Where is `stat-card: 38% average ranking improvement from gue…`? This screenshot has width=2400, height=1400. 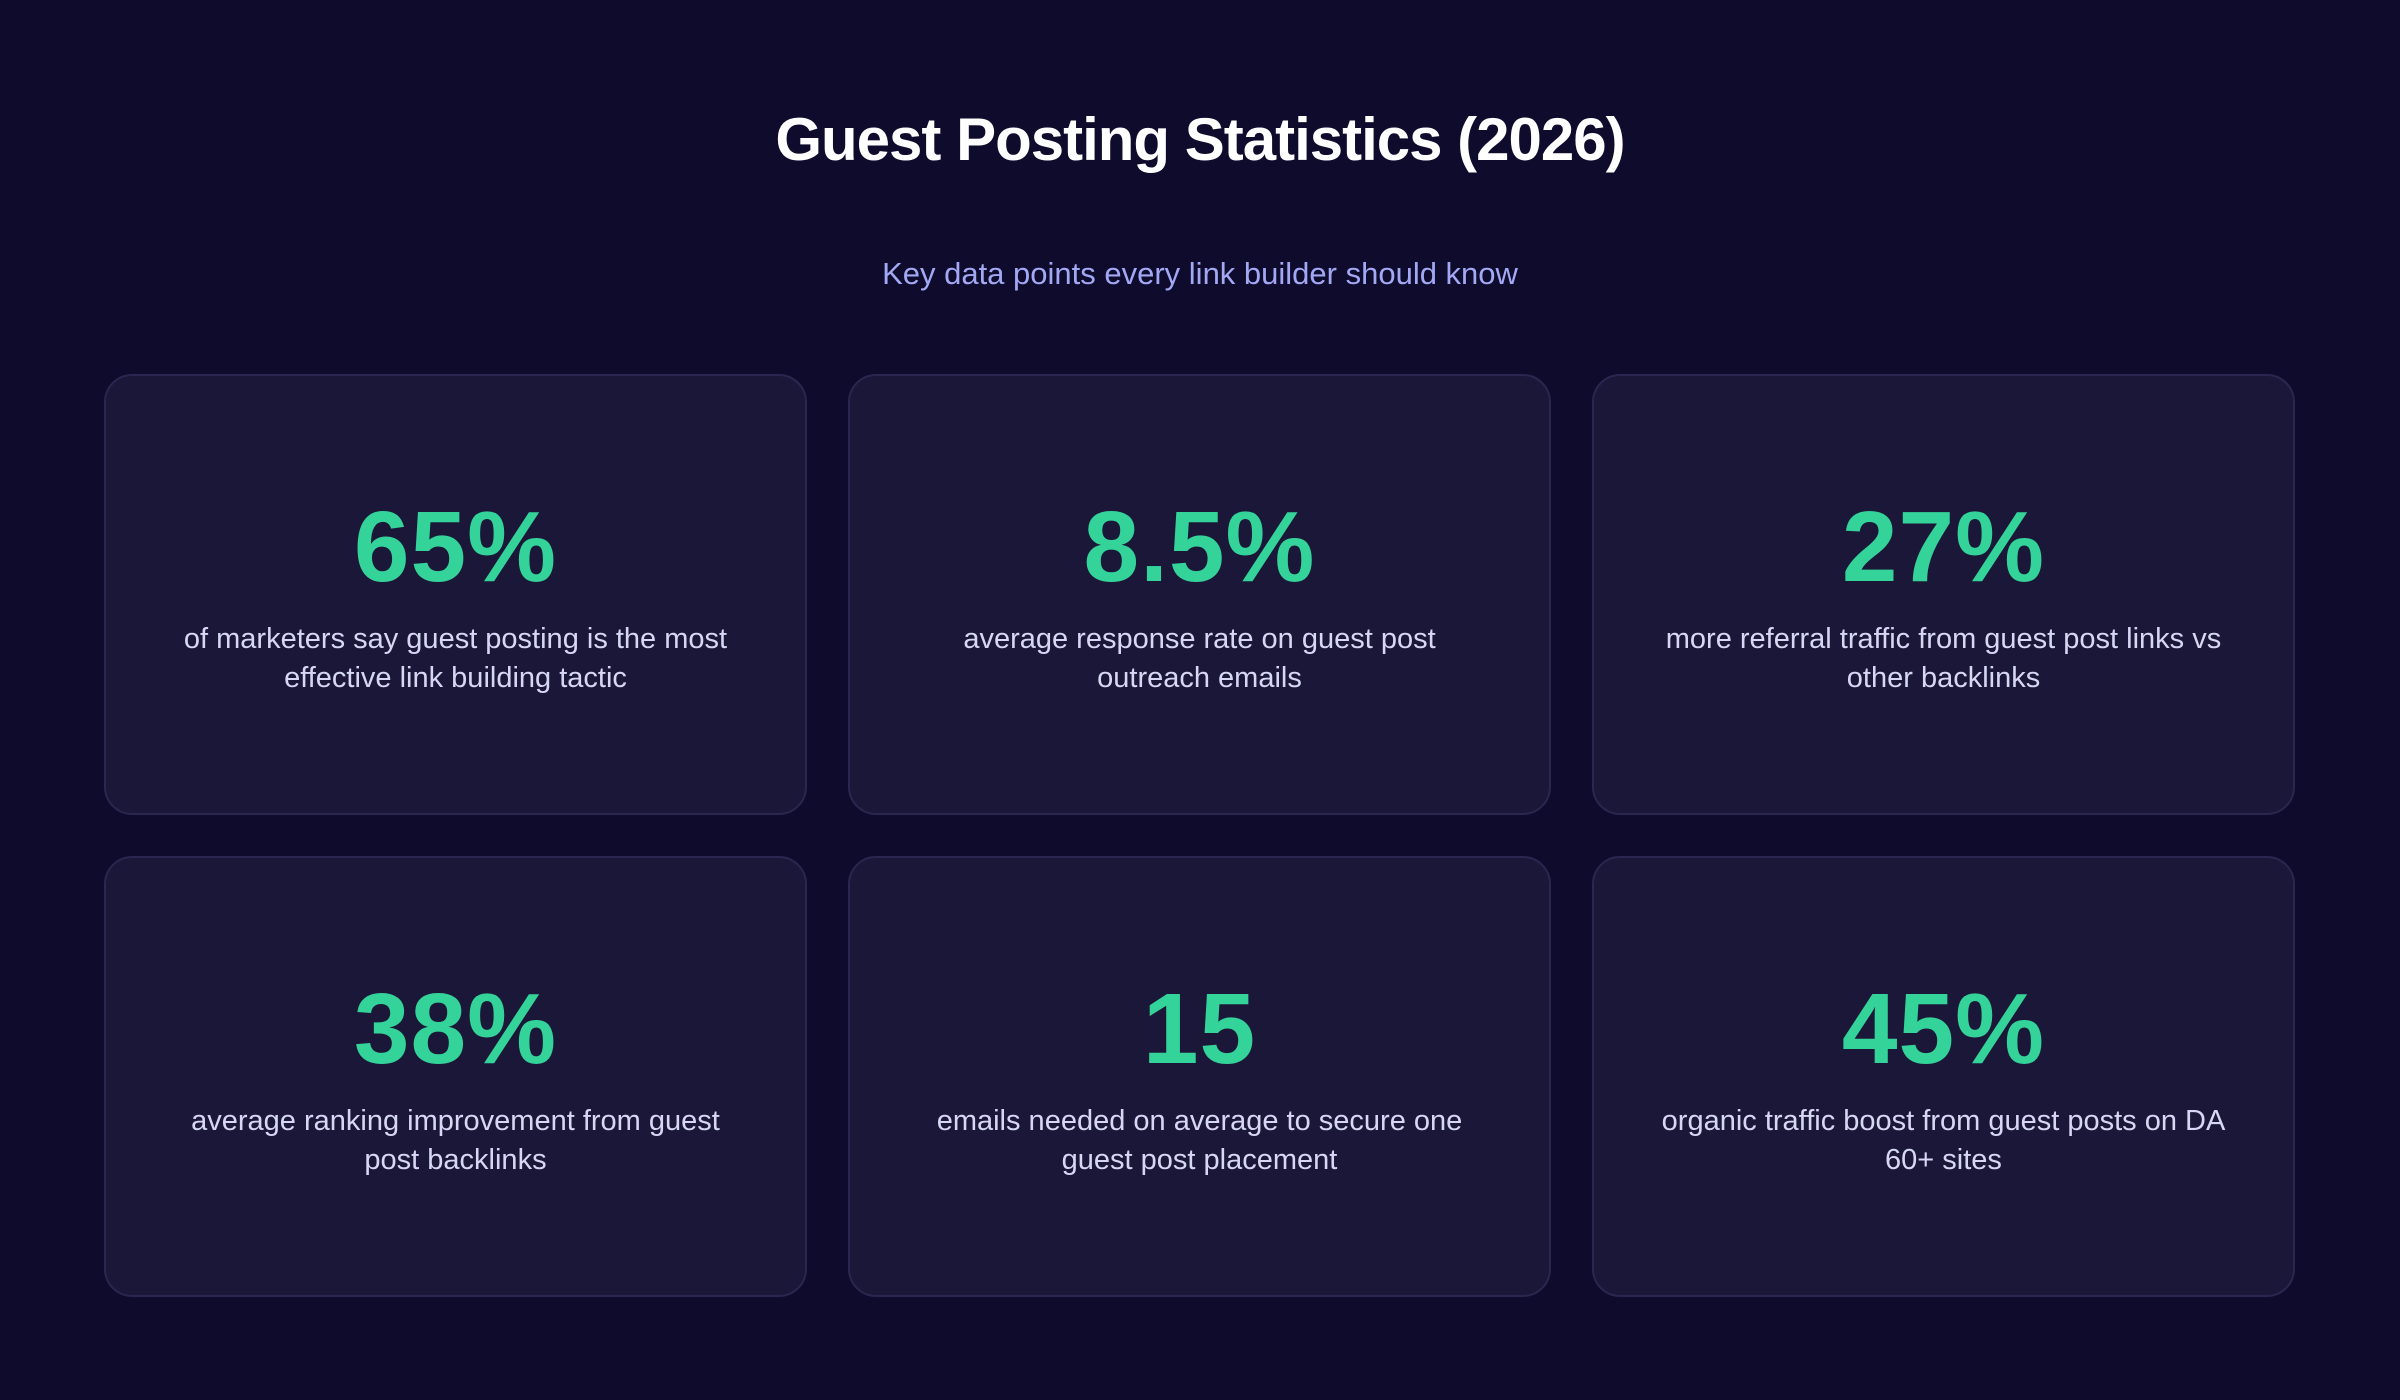
stat-card: 38% average ranking improvement from gue… is located at coordinates (455, 1076).